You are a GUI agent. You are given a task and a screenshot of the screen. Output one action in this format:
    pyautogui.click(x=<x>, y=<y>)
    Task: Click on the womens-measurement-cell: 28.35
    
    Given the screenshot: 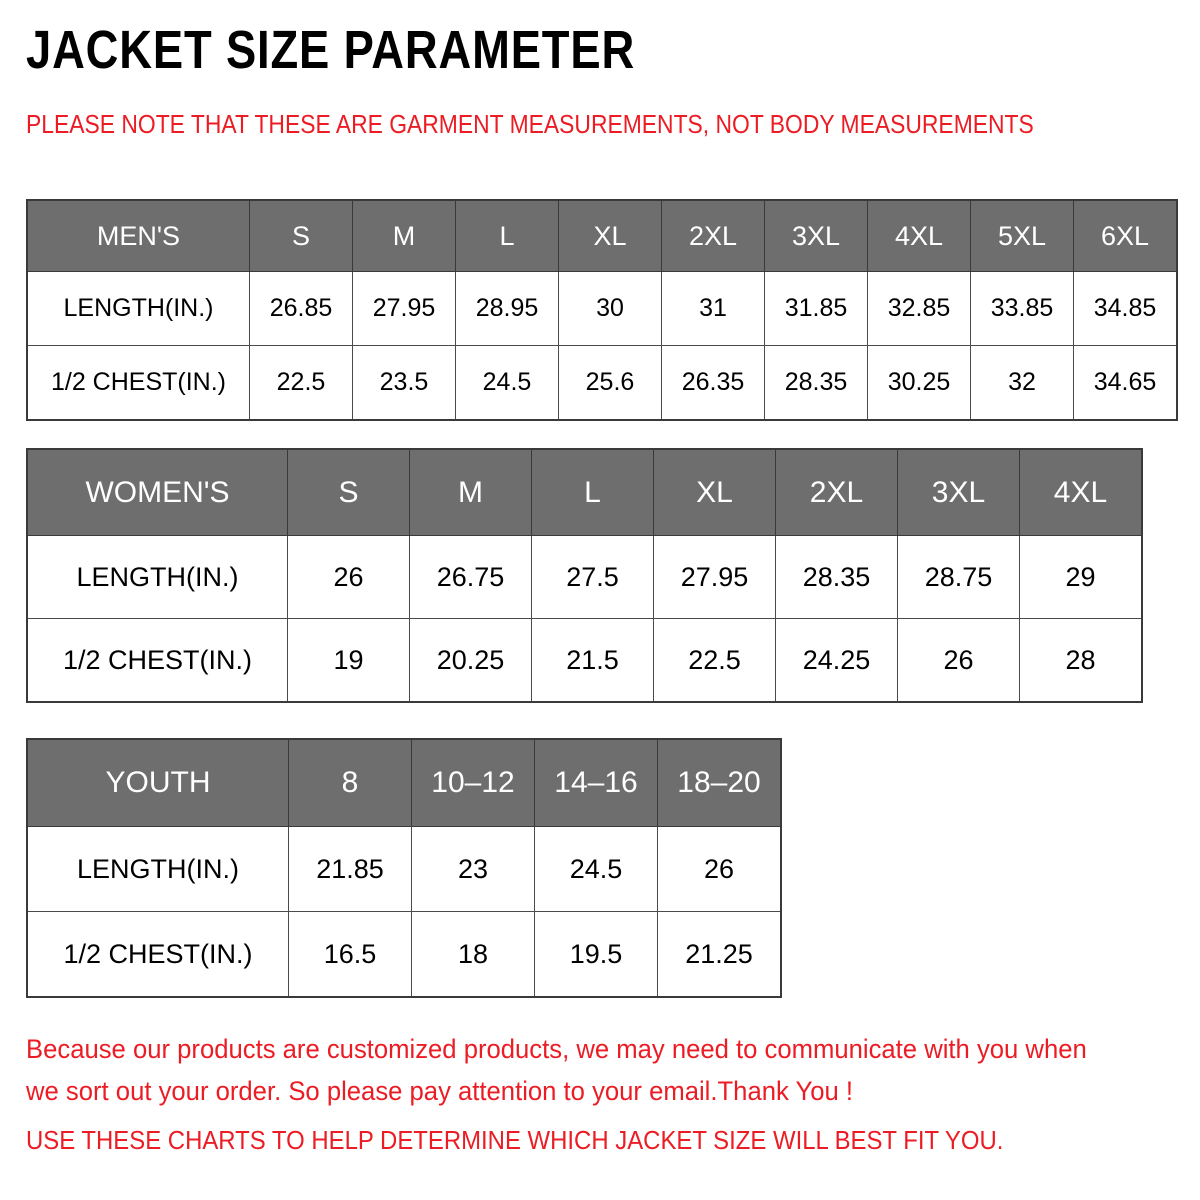 What is the action you would take?
    pyautogui.click(x=836, y=577)
    